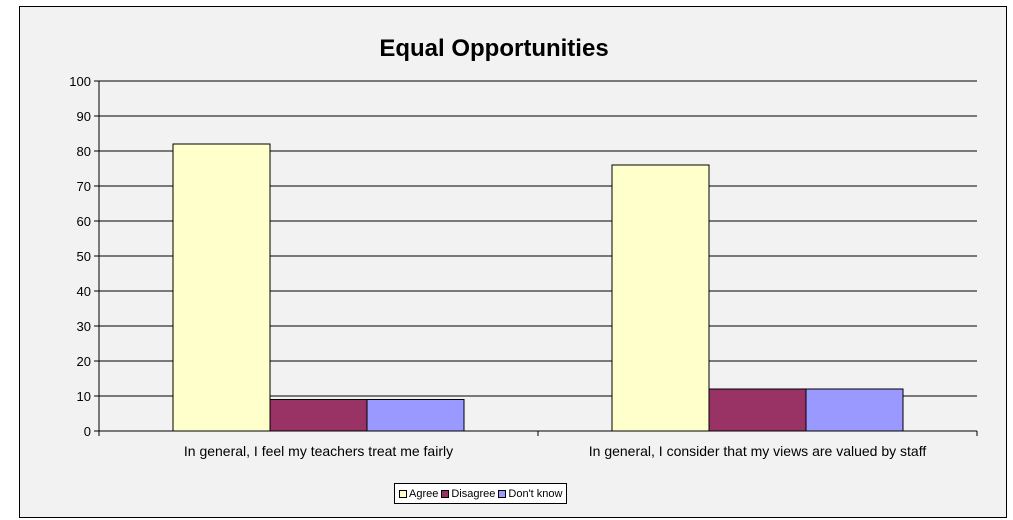 This screenshot has height=520, width=1013. I want to click on y-tick-label: 10, so click(84, 396).